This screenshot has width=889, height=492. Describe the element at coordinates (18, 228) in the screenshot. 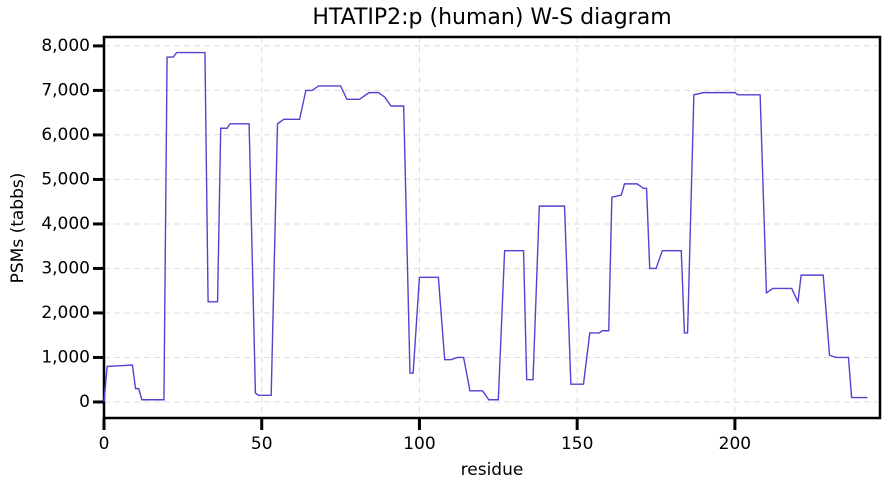

I see `y-axis-label: PSMs (tabbs)` at that location.